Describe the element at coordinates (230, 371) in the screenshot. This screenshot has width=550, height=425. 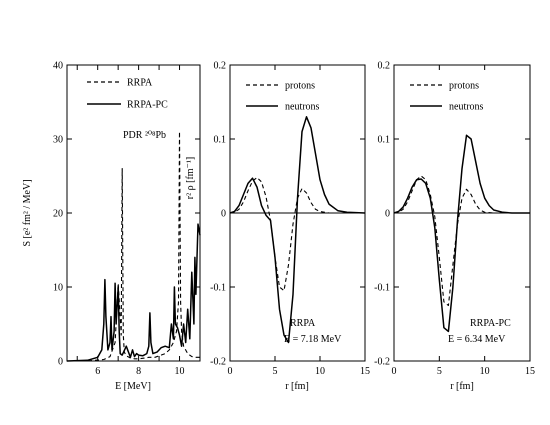
I see `x-tick-label-b-0: 0` at that location.